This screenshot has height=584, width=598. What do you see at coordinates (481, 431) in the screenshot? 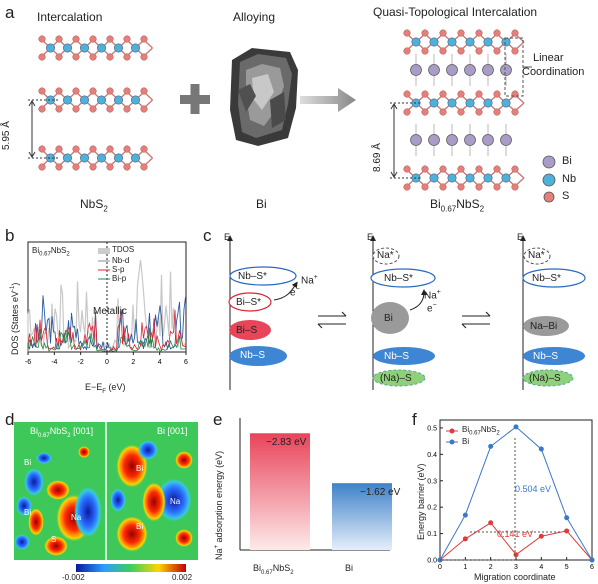
I see `f-legend-1: Bi0.67NbS2` at bounding box center [481, 431].